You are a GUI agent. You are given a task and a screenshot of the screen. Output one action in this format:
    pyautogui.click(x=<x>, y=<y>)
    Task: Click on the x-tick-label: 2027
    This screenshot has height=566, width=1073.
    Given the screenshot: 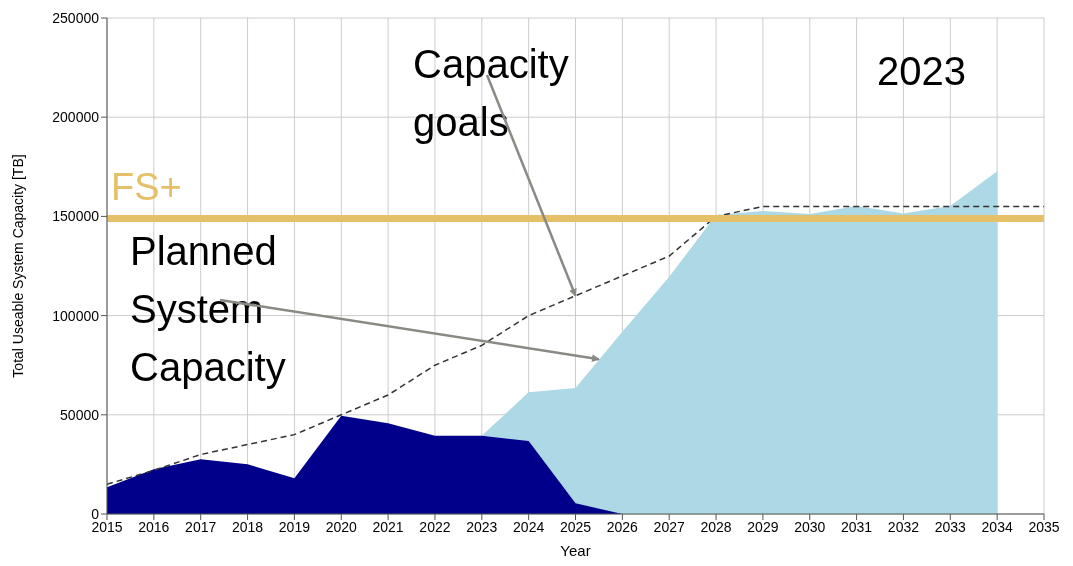 What is the action you would take?
    pyautogui.click(x=669, y=526)
    